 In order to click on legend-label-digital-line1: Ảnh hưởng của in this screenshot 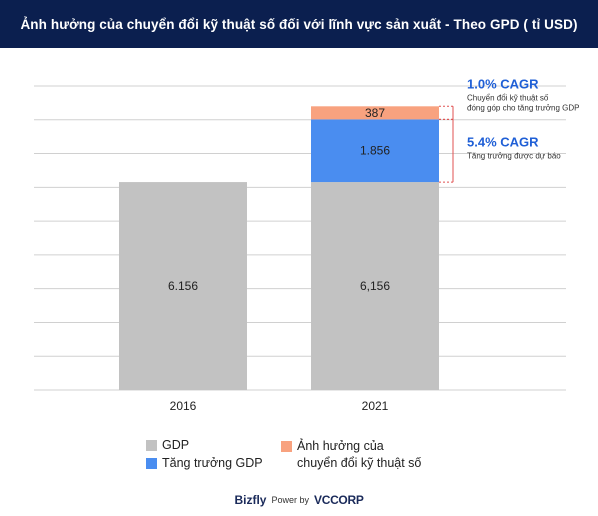, I will do `click(340, 446)`.